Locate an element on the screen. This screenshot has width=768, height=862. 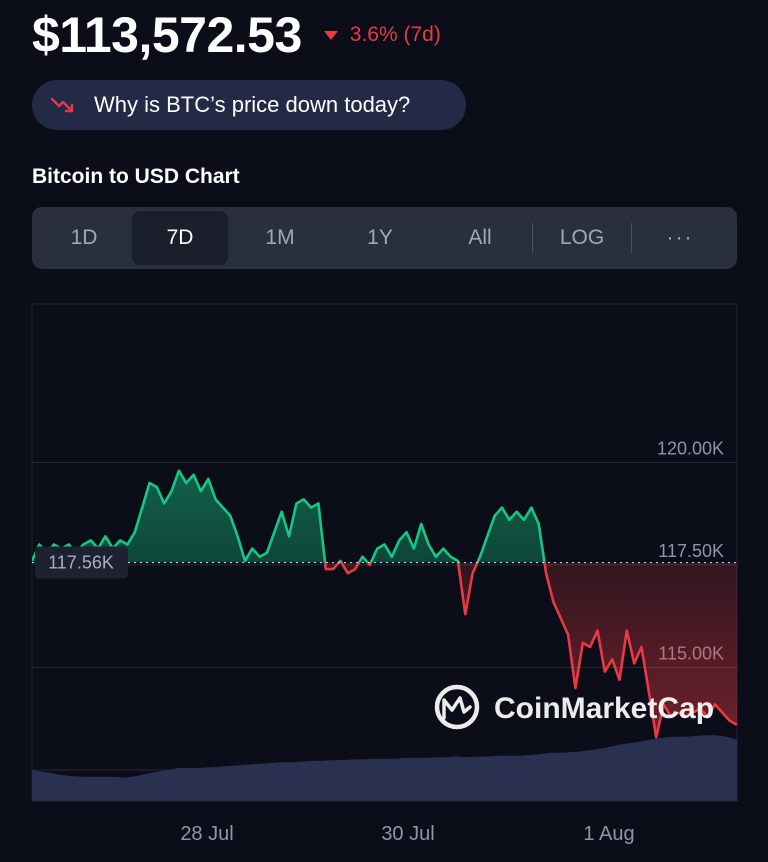
why-price-label: Why is BTC’s price down today? is located at coordinates (252, 104).